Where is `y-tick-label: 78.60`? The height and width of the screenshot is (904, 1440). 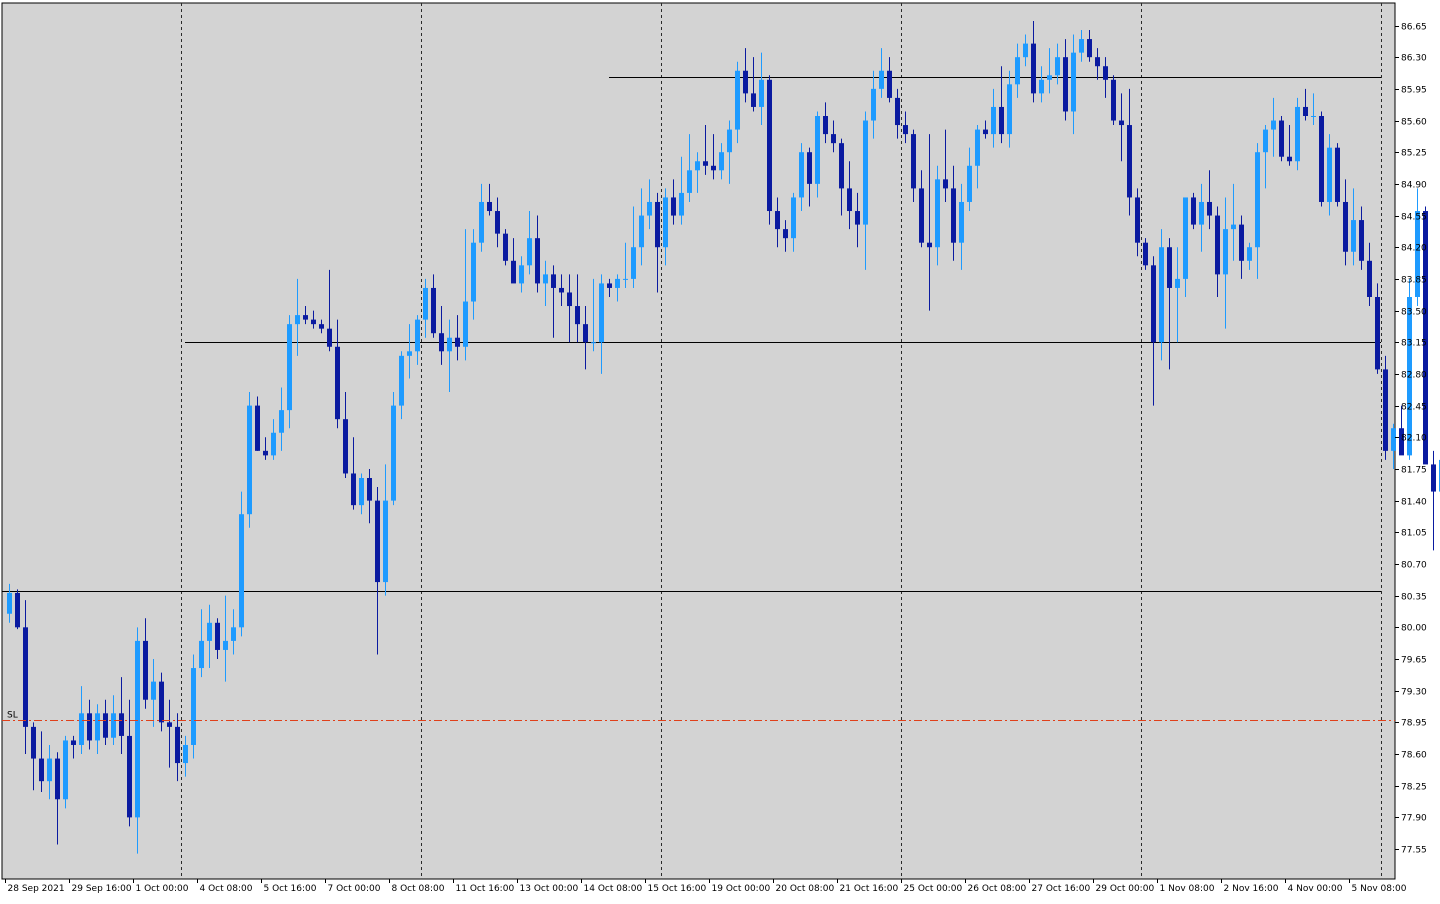 y-tick-label: 78.60 is located at coordinates (1414, 756).